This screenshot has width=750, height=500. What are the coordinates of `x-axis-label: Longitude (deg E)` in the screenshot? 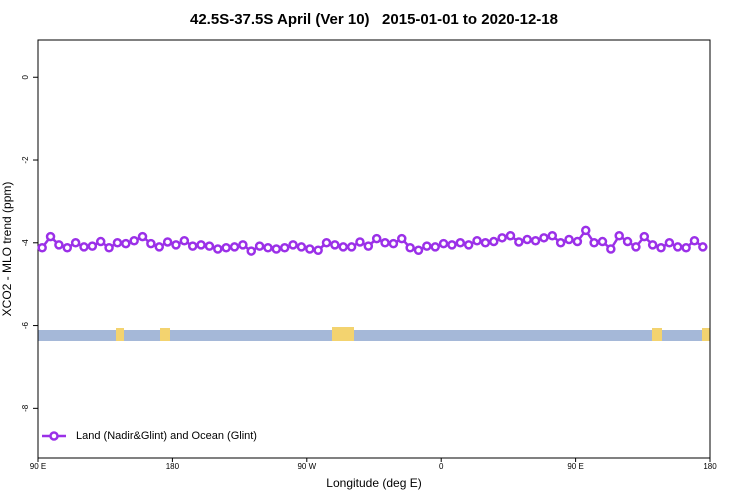 It's located at (373, 483).